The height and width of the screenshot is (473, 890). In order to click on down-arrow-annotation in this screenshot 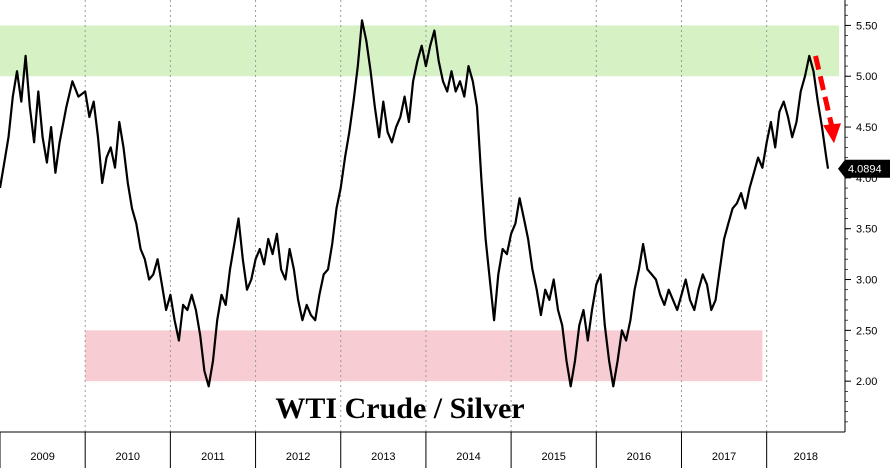, I will do `click(827, 99)`.